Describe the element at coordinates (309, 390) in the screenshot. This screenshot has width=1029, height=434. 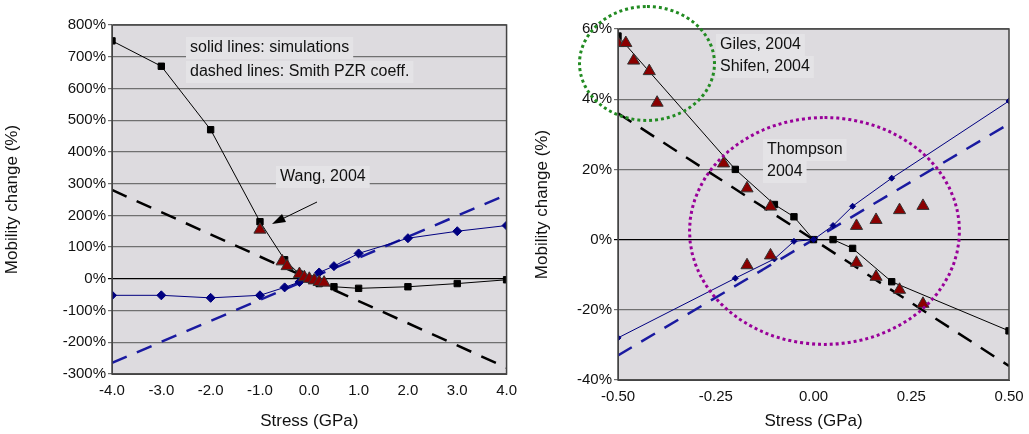
I see `x-tick-label: 0.0` at that location.